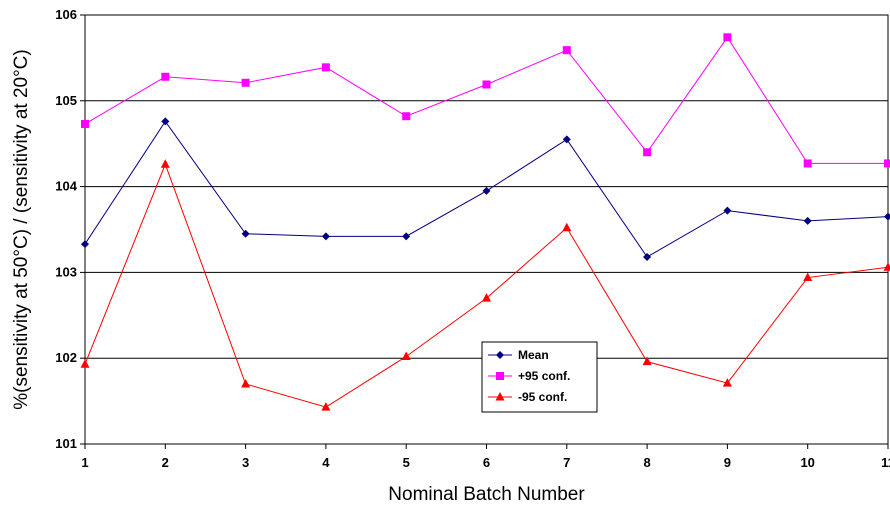  Describe the element at coordinates (66, 186) in the screenshot. I see `y-tick-label: 104` at that location.